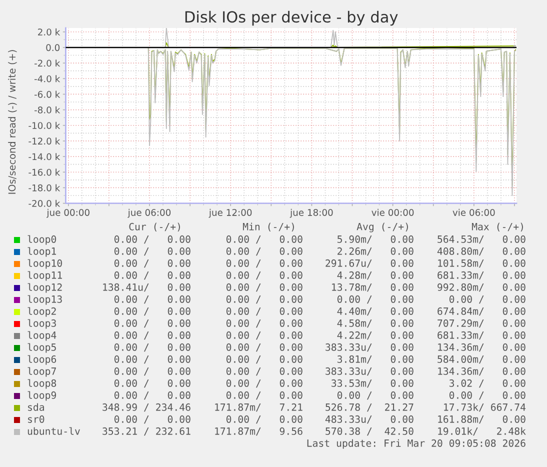 The image size is (547, 467). I want to click on text: 19.01k/ 2.48k, so click(482, 431).